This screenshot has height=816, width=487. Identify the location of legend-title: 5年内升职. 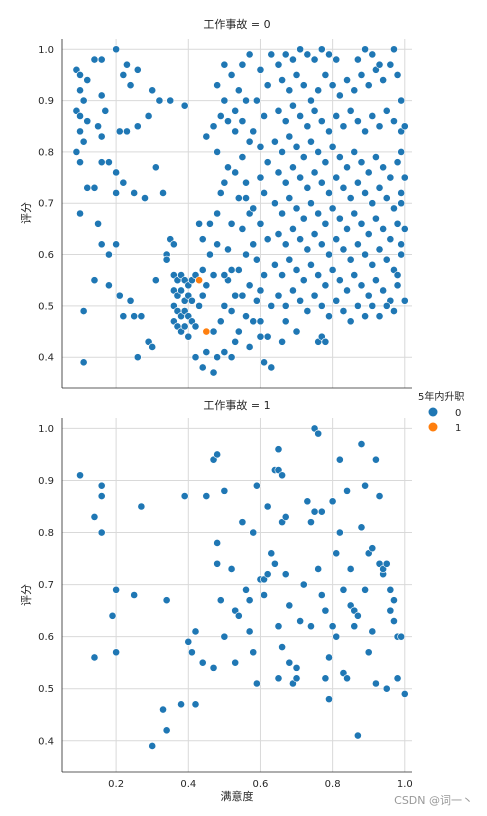
(441, 396).